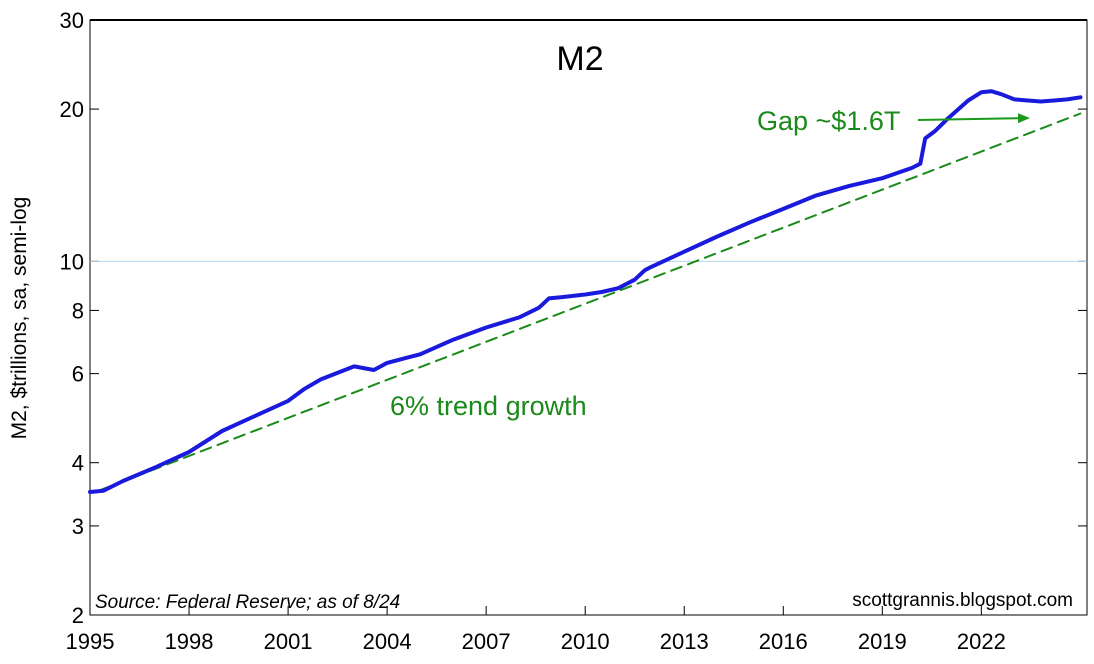 This screenshot has width=1094, height=664. What do you see at coordinates (189, 641) in the screenshot?
I see `x-tick-label: 1998` at bounding box center [189, 641].